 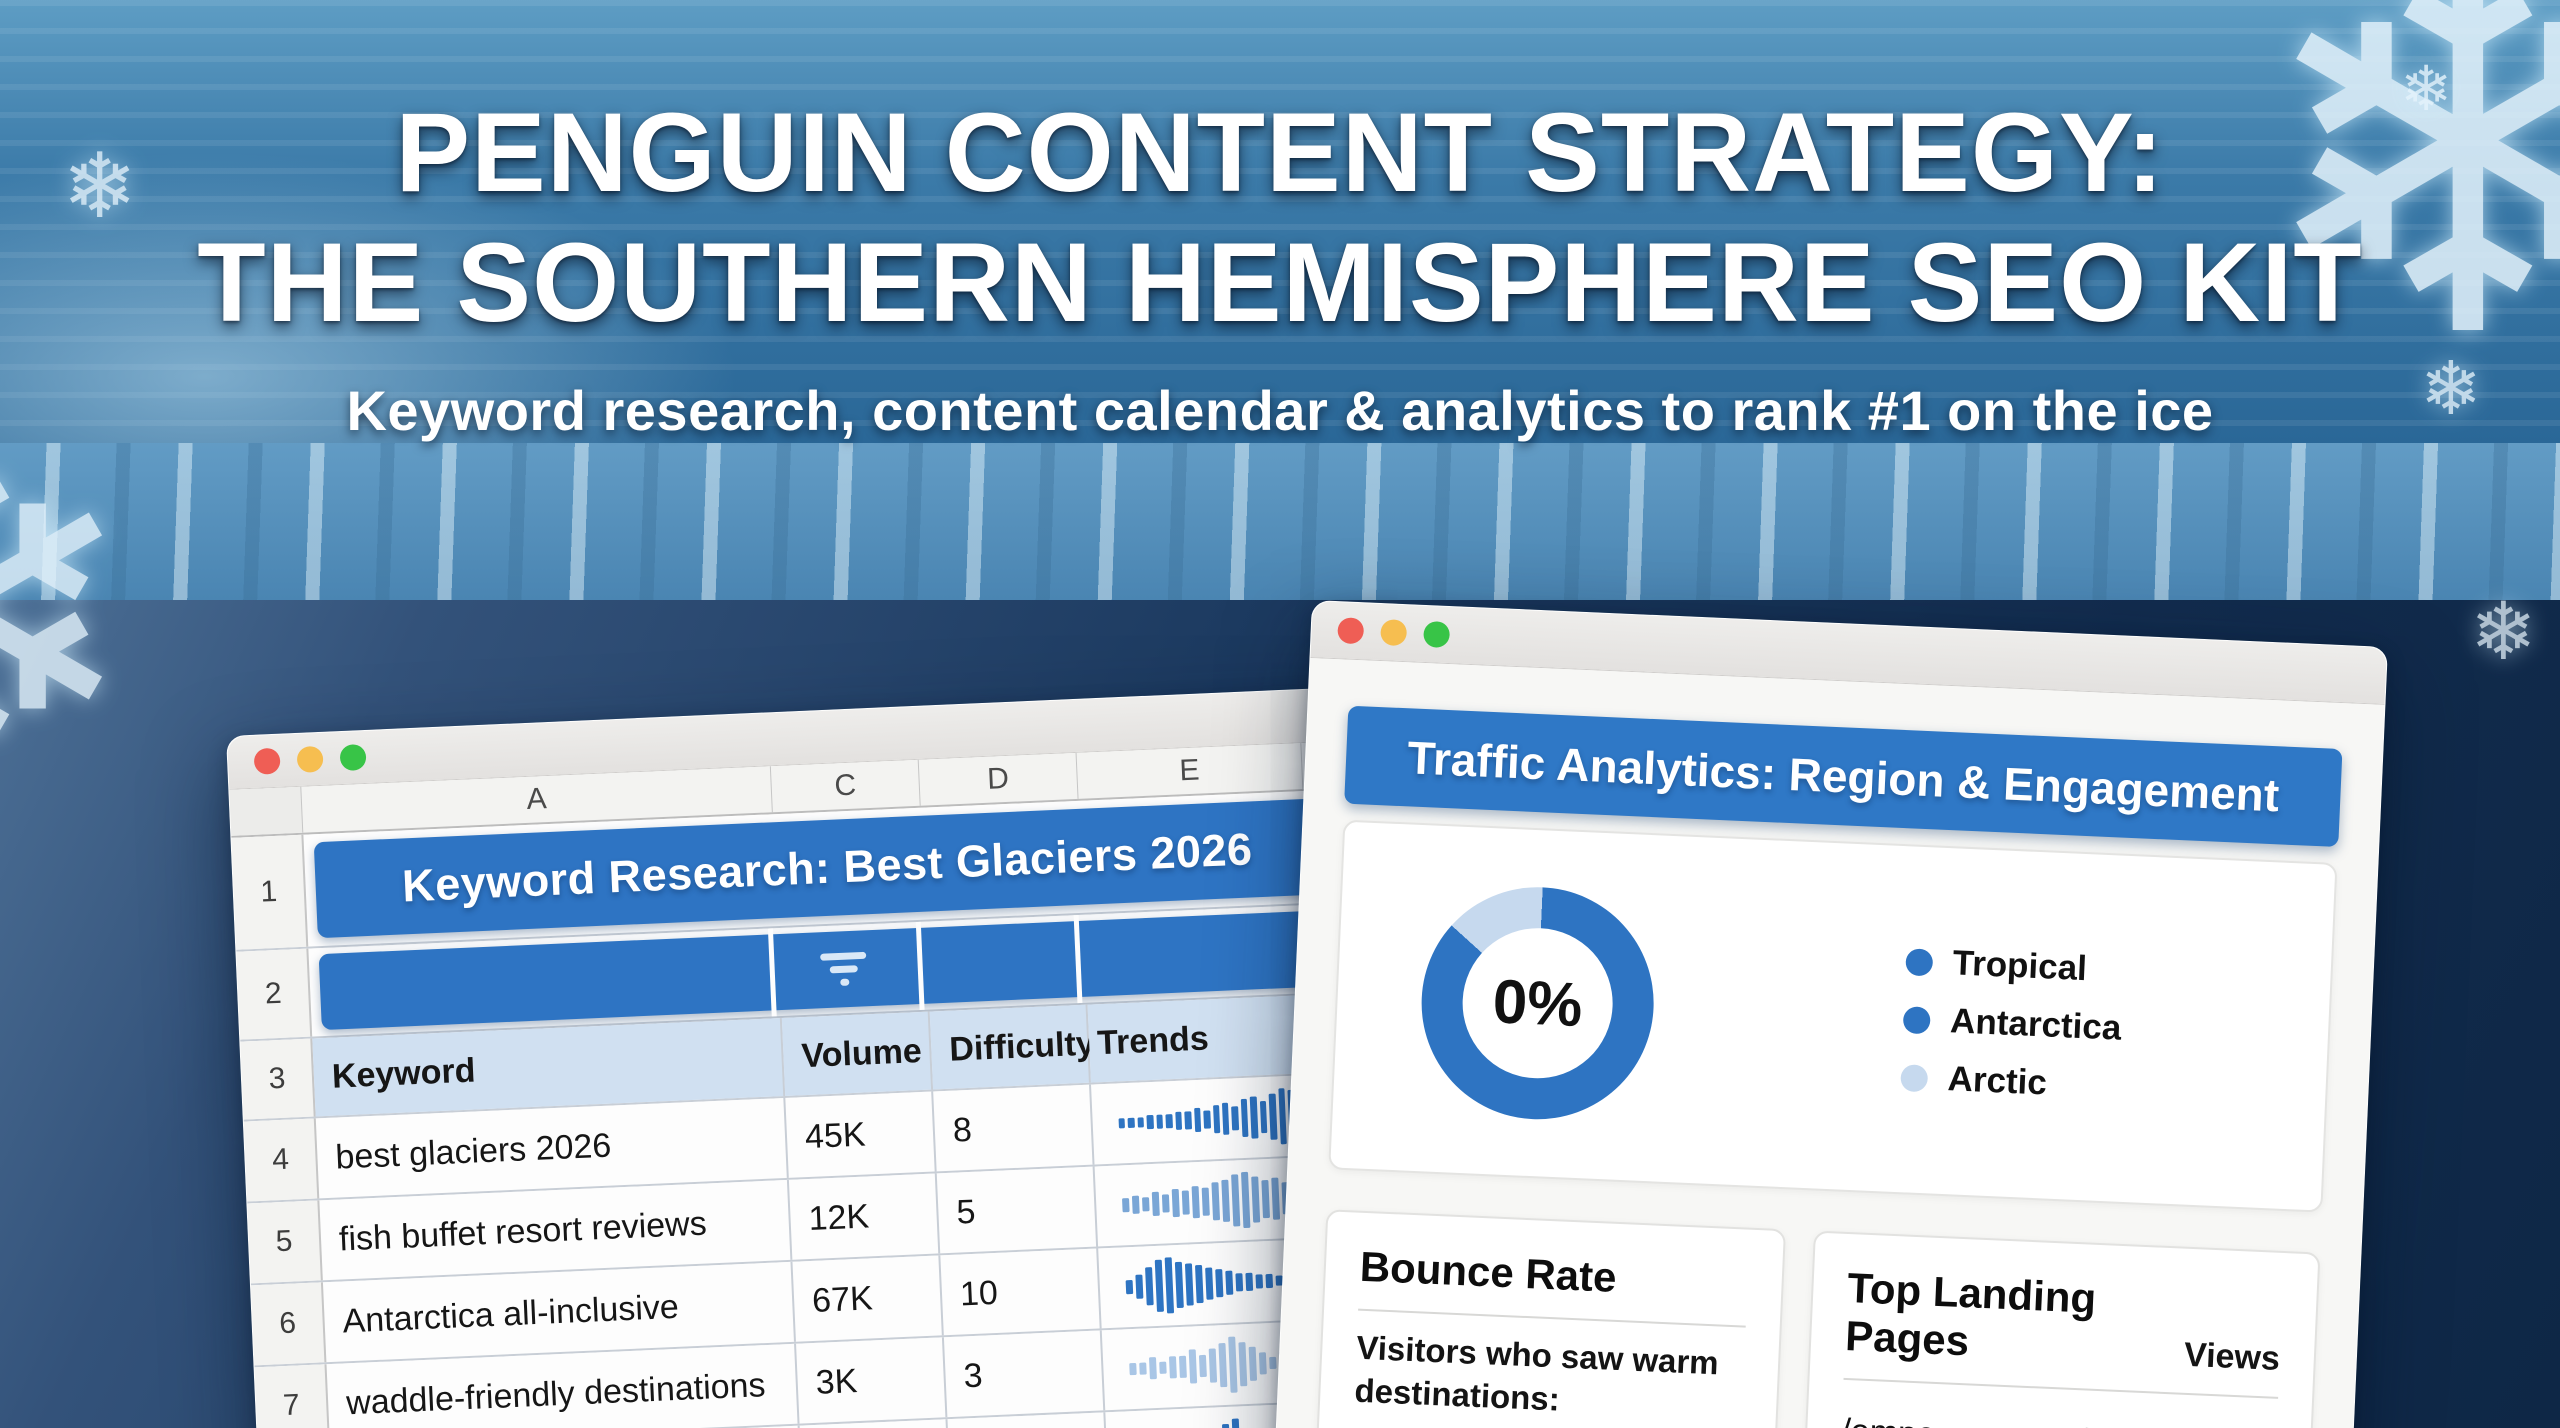 I want to click on donut-center-label: 0%, so click(x=1537, y=1003).